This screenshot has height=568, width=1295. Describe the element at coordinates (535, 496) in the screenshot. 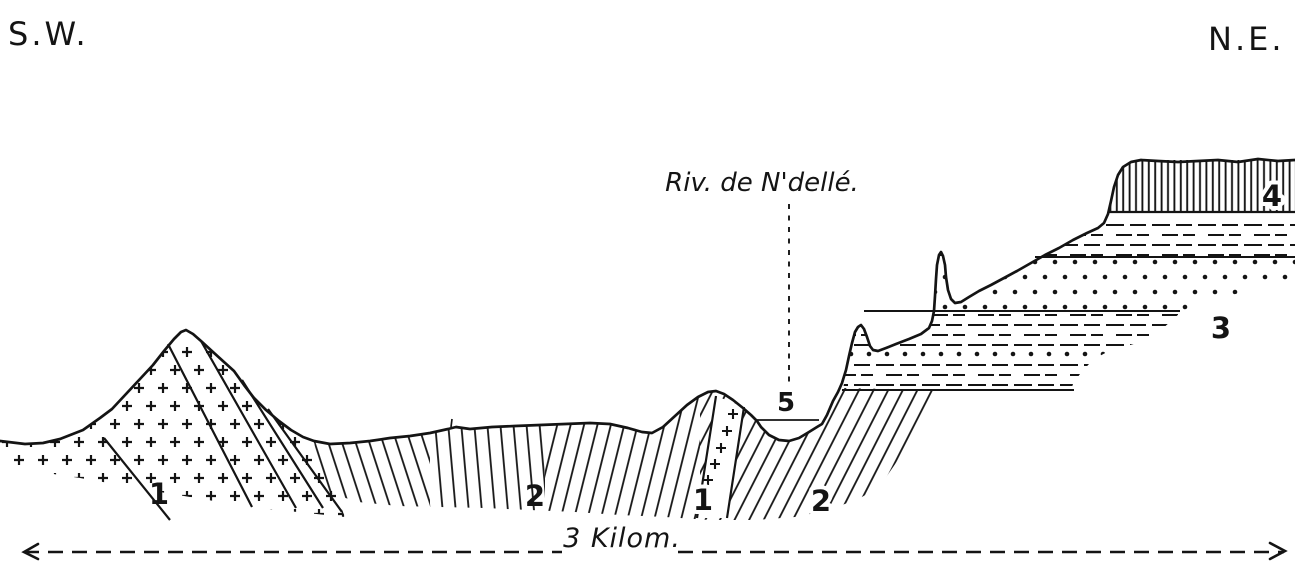

I see `unit-label-2-valley-left: 2` at that location.